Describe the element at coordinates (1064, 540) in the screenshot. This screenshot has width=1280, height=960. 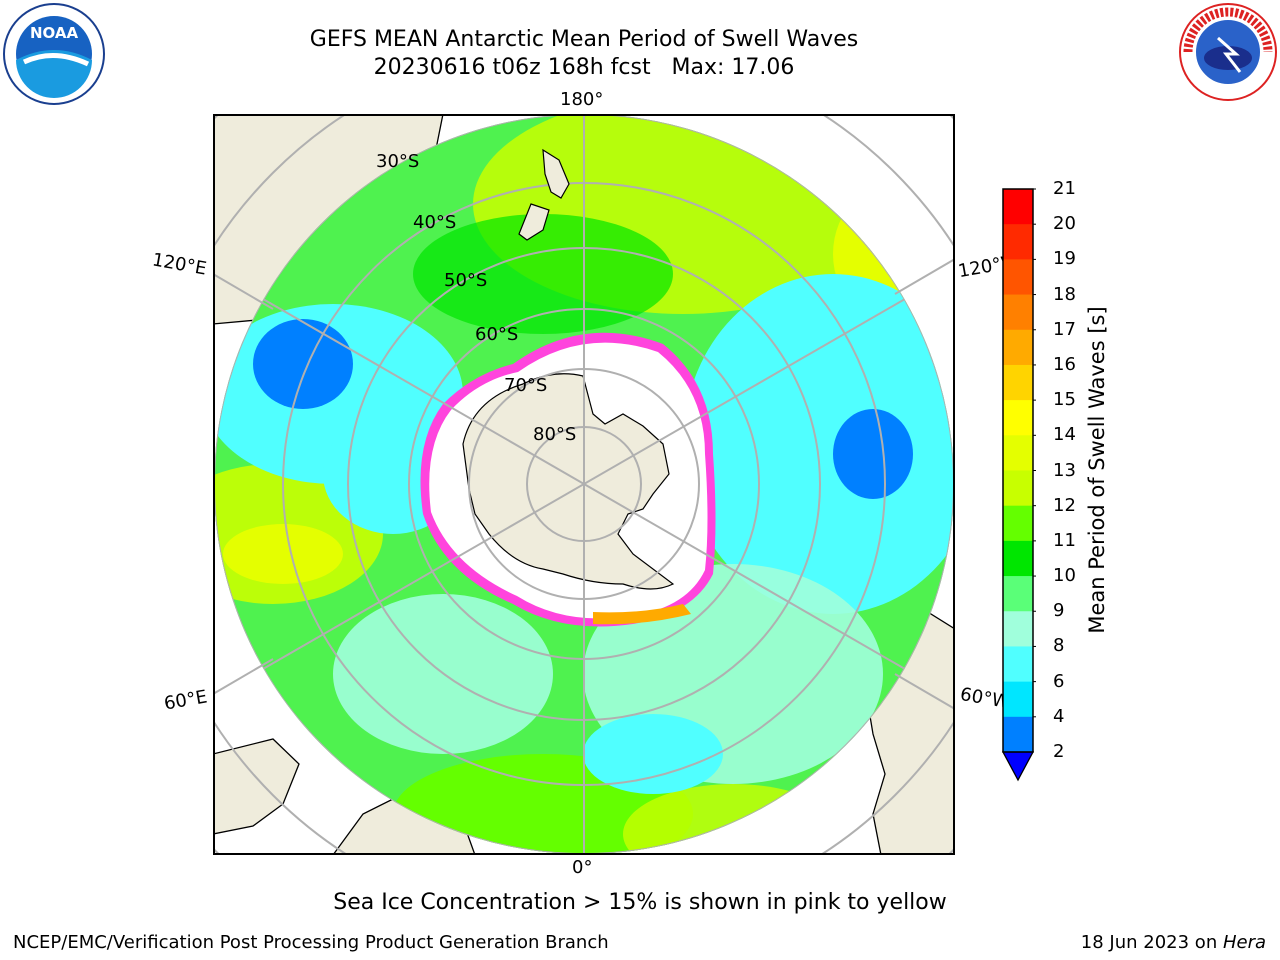
I see `colorbar-tick-label: 11` at that location.